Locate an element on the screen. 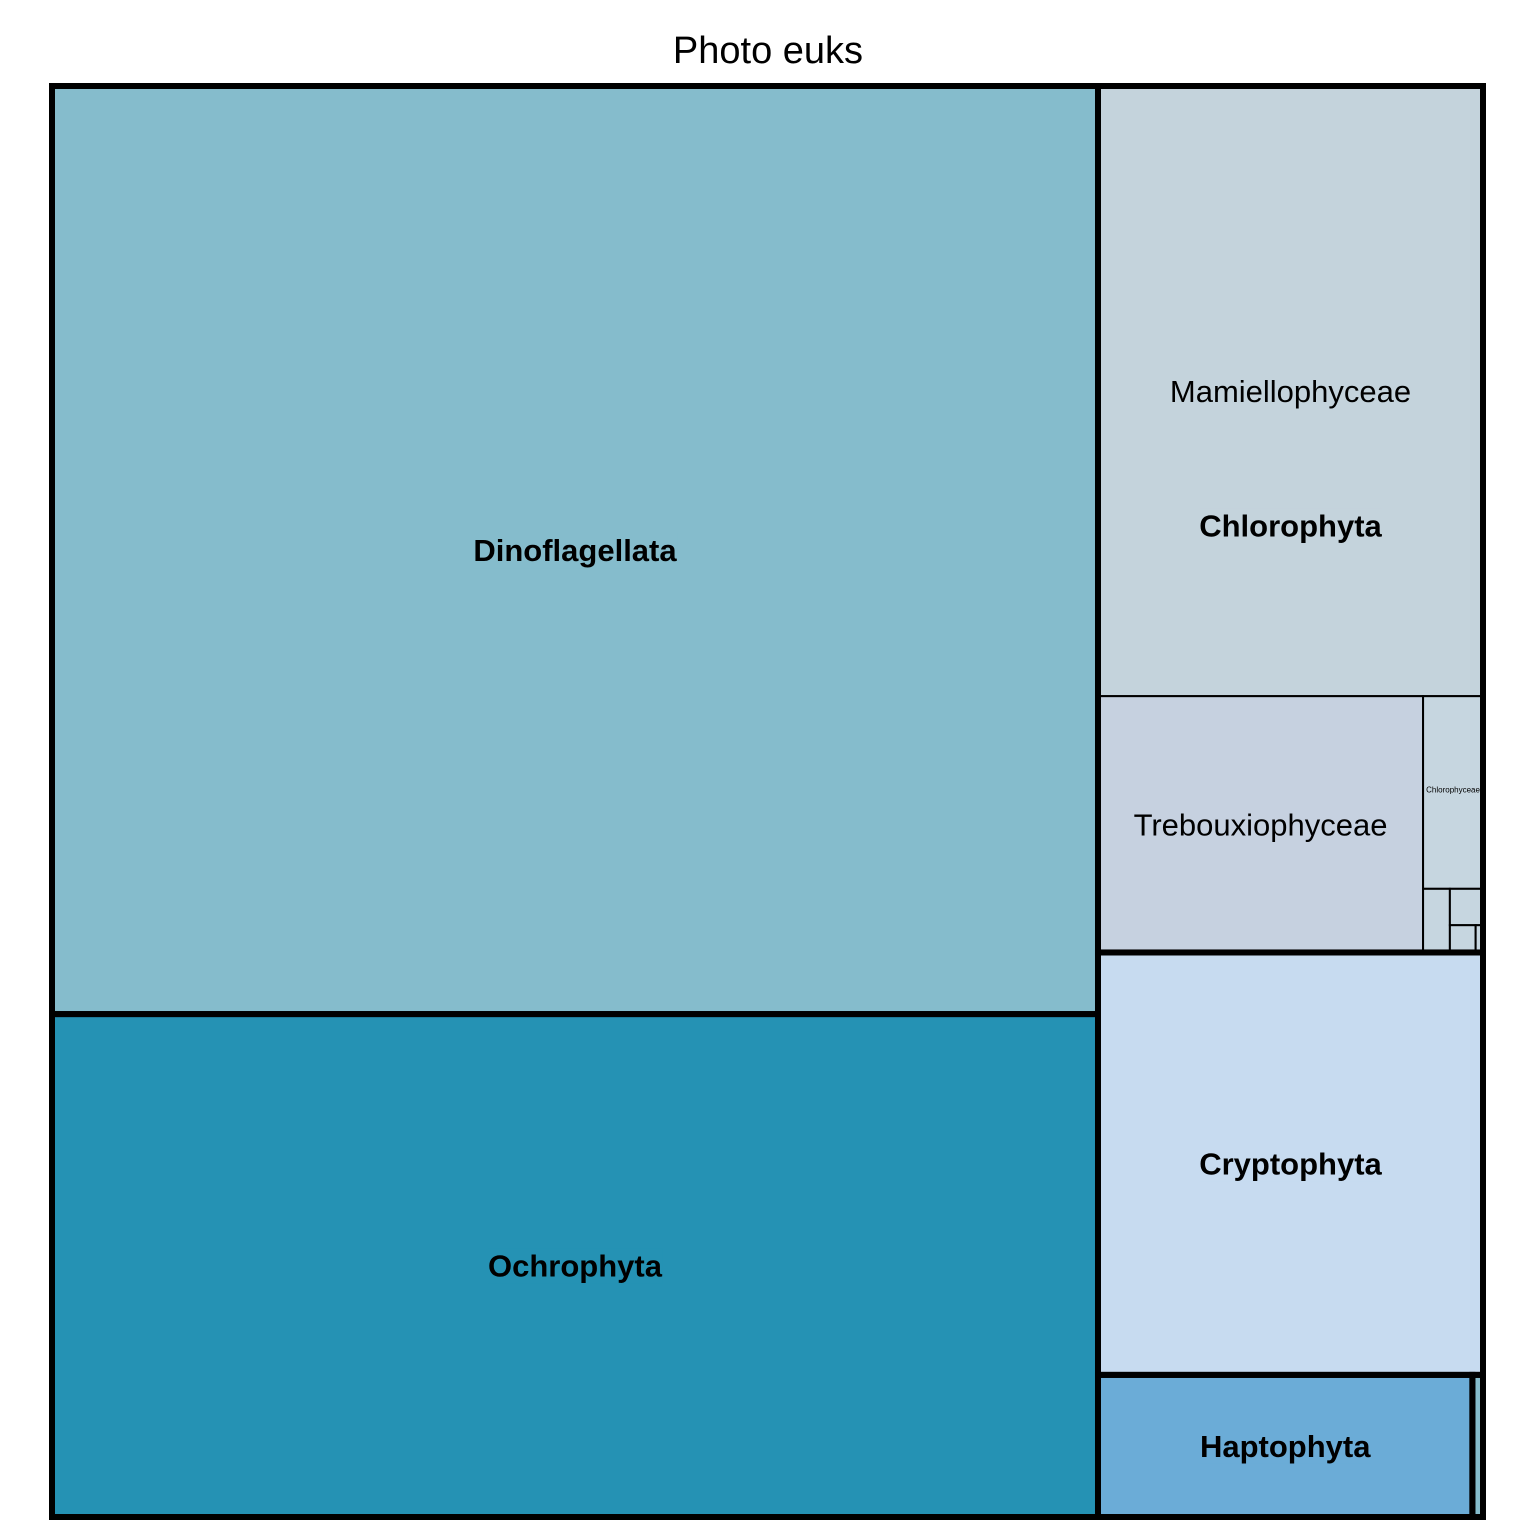 The image size is (1536, 1536). label-mamiellophyceae: Mamiellophyceae is located at coordinates (1290, 391).